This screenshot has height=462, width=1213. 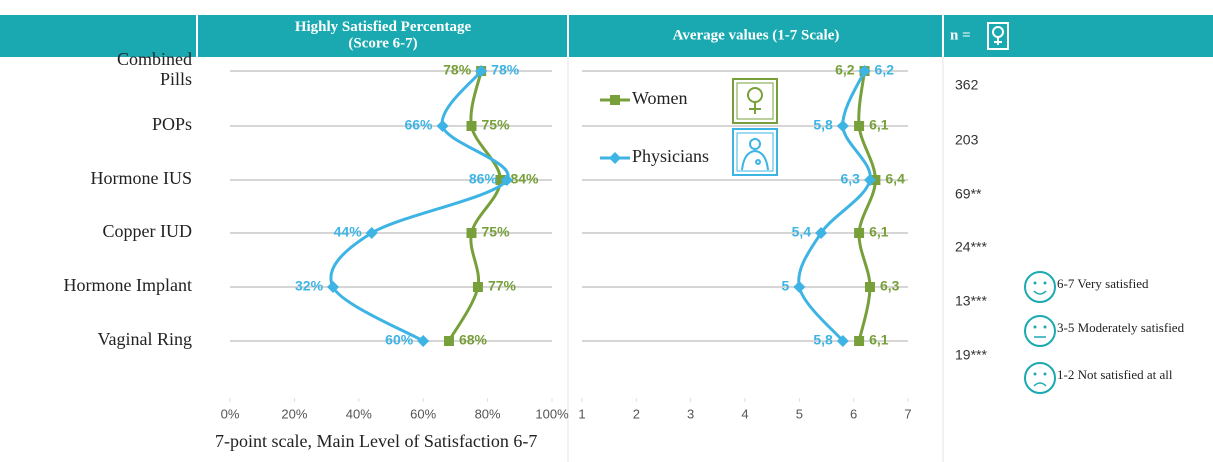 What do you see at coordinates (967, 140) in the screenshot?
I see `n-value: 203` at bounding box center [967, 140].